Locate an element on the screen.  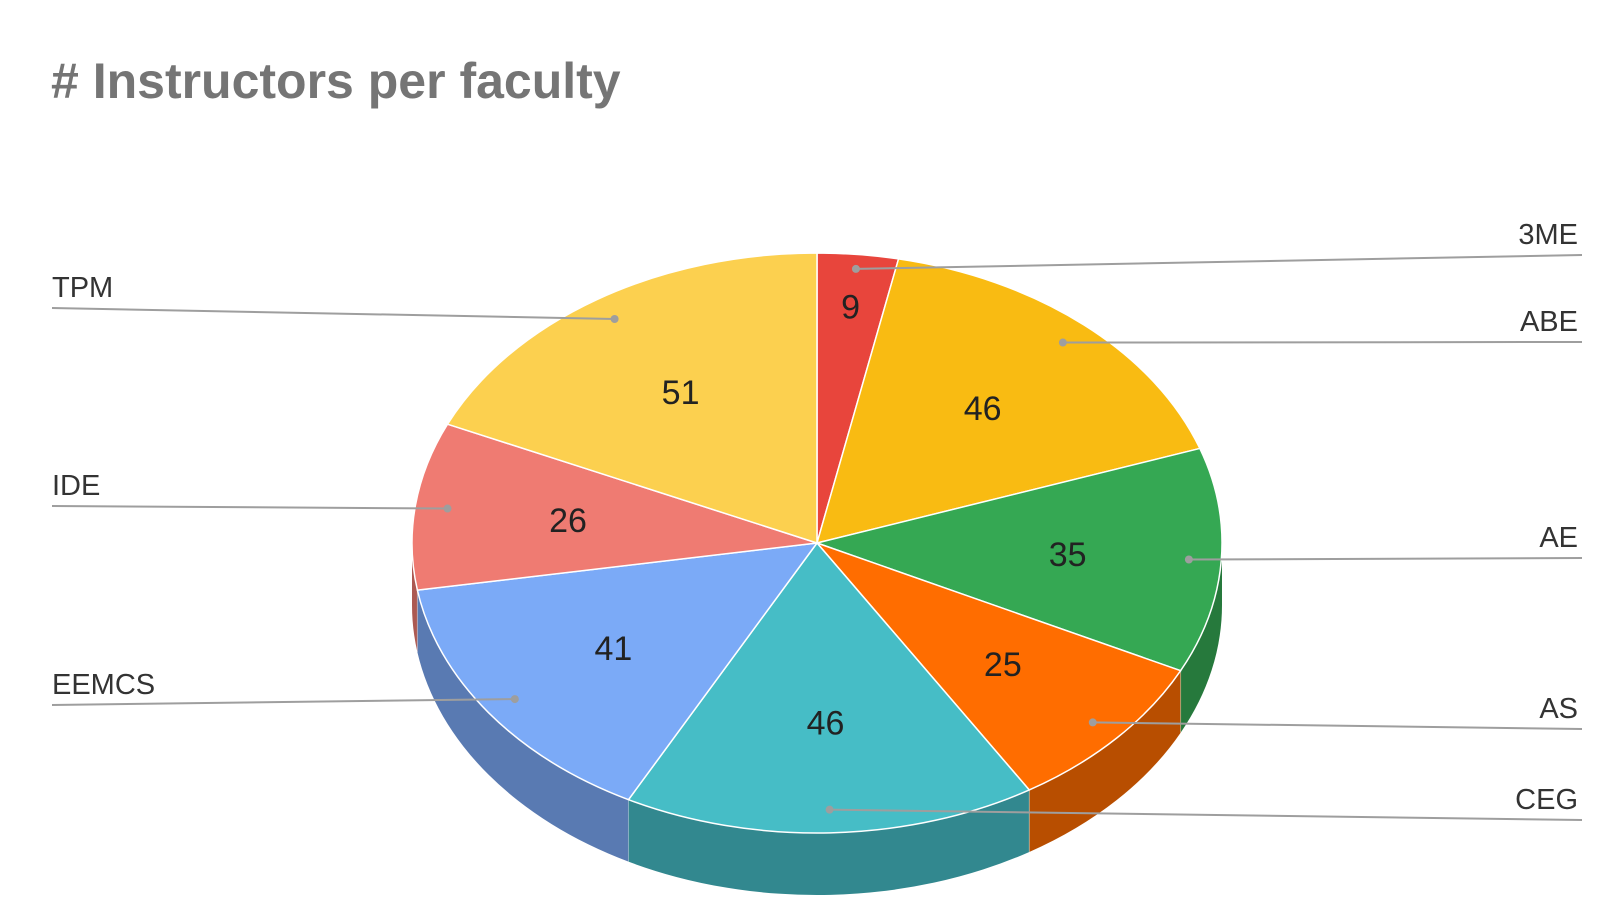
chart-title: # Instructors per faculty is located at coordinates (336, 81).